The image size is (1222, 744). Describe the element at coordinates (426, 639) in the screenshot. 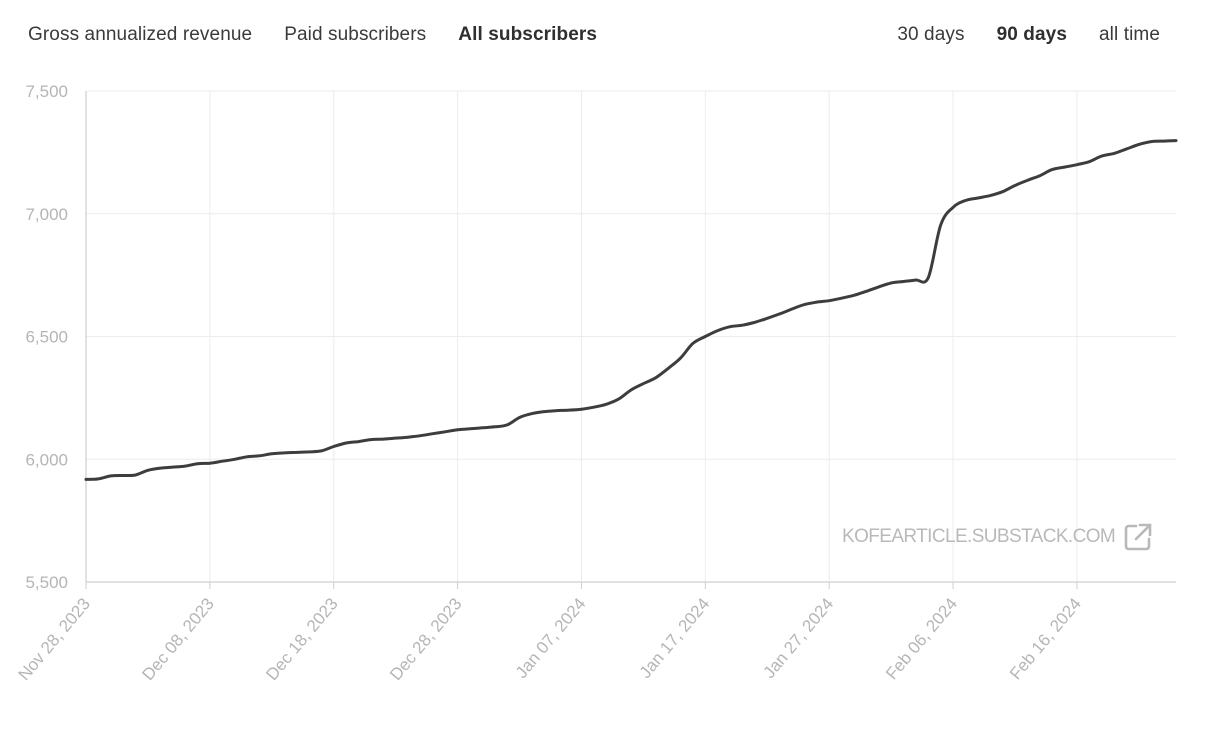

I see `x-tick-label: Dec 28, 2023` at that location.